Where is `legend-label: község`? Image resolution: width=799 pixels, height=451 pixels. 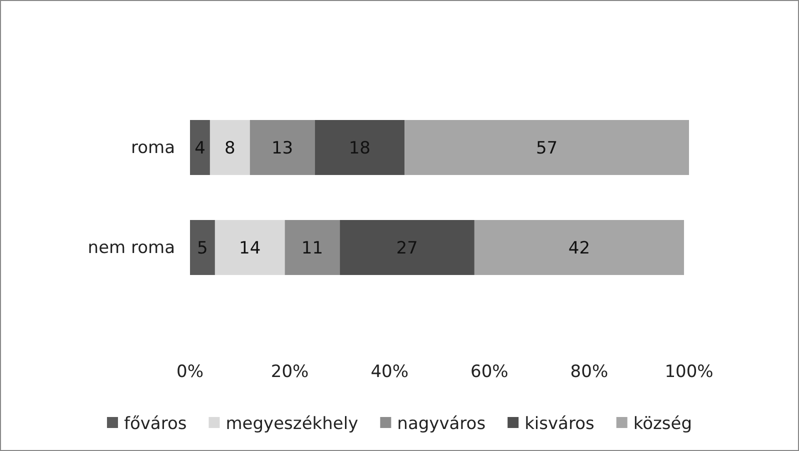
legend-label: község is located at coordinates (662, 424).